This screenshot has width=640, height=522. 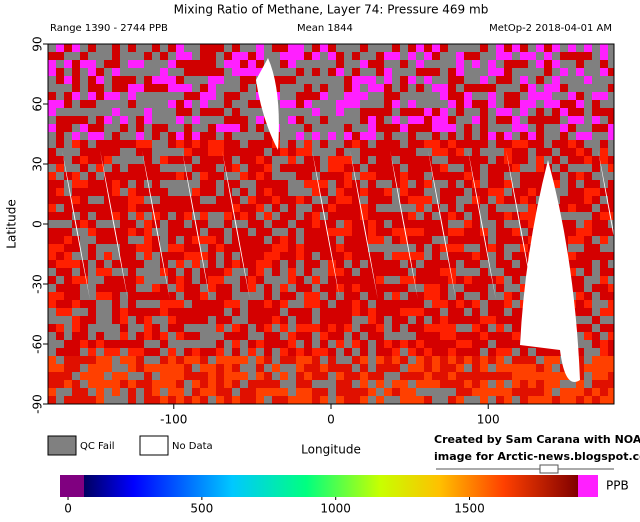 What do you see at coordinates (12, 223) in the screenshot?
I see `y-axis-label: Latitude` at bounding box center [12, 223].